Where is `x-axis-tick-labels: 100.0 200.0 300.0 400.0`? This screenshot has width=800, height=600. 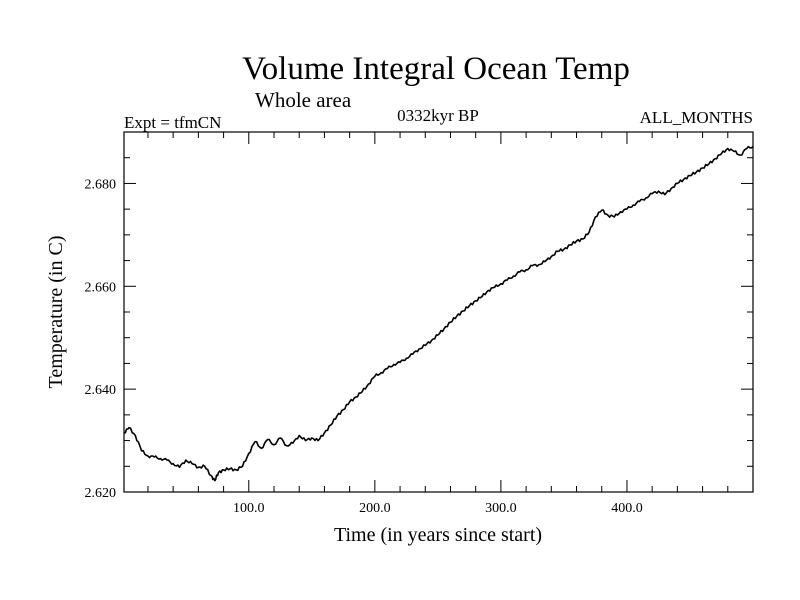 x-axis-tick-labels: 100.0 200.0 300.0 400.0 is located at coordinates (438, 508).